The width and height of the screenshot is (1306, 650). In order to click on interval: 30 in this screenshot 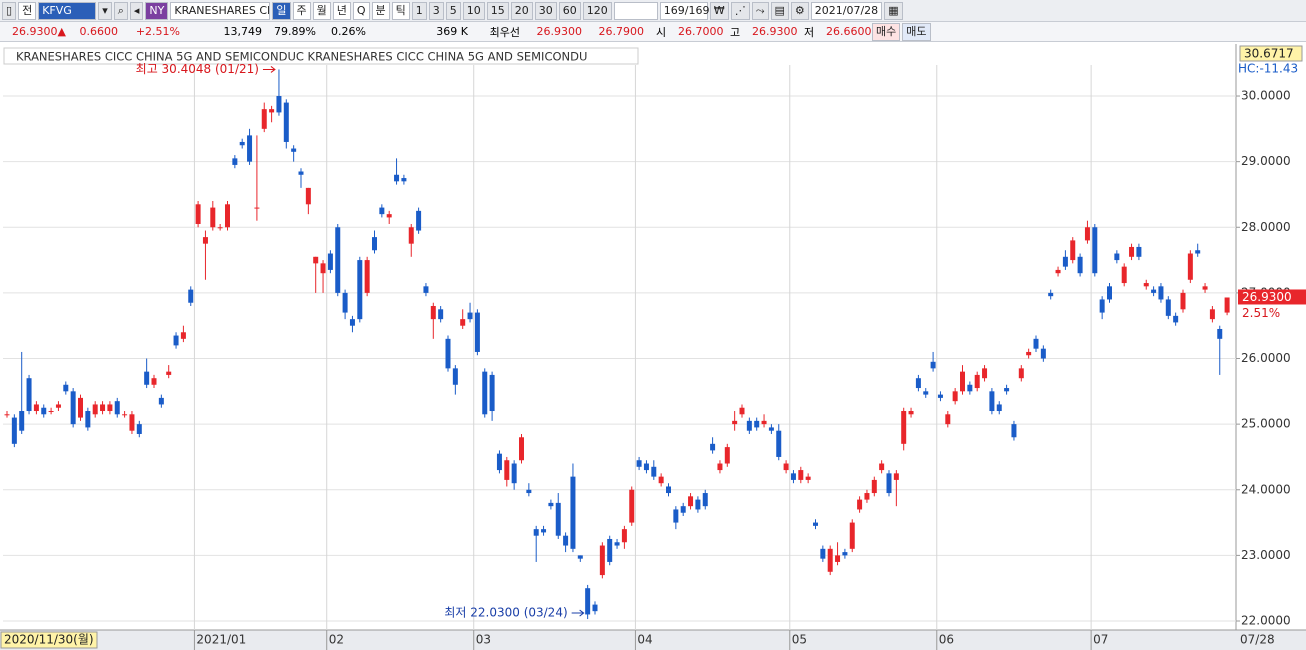, I will do `click(545, 10)`.